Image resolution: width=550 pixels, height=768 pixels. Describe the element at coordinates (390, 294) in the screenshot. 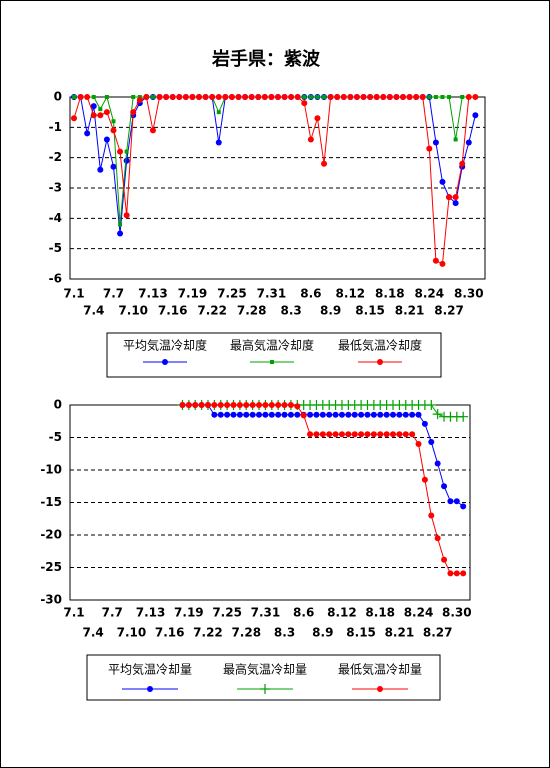

I see `x-tick-label: 8.18` at that location.